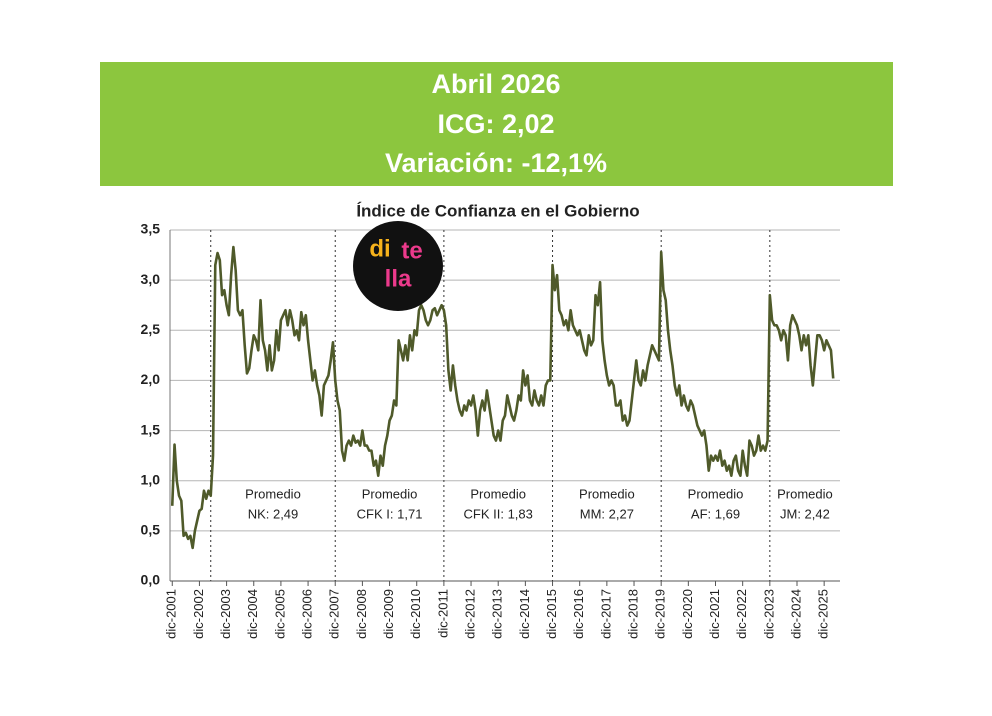 This screenshot has height=716, width=992. What do you see at coordinates (632, 614) in the screenshot?
I see `x-tick-label: dic-2018` at bounding box center [632, 614].